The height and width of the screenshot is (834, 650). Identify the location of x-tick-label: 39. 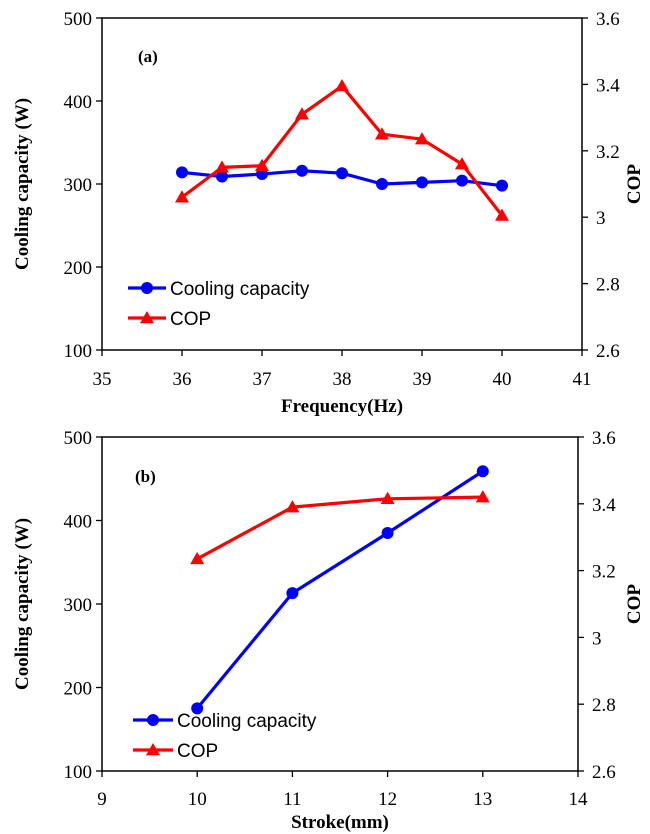
(422, 379).